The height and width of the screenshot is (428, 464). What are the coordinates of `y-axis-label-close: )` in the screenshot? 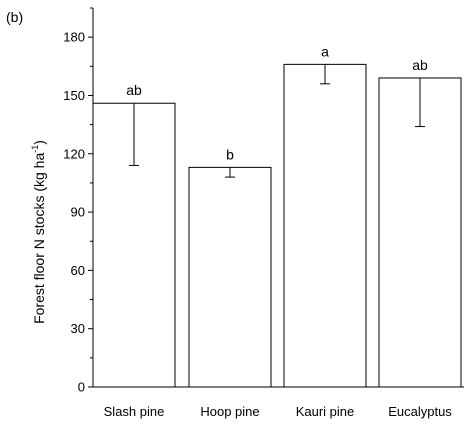 It's located at (39, 142).